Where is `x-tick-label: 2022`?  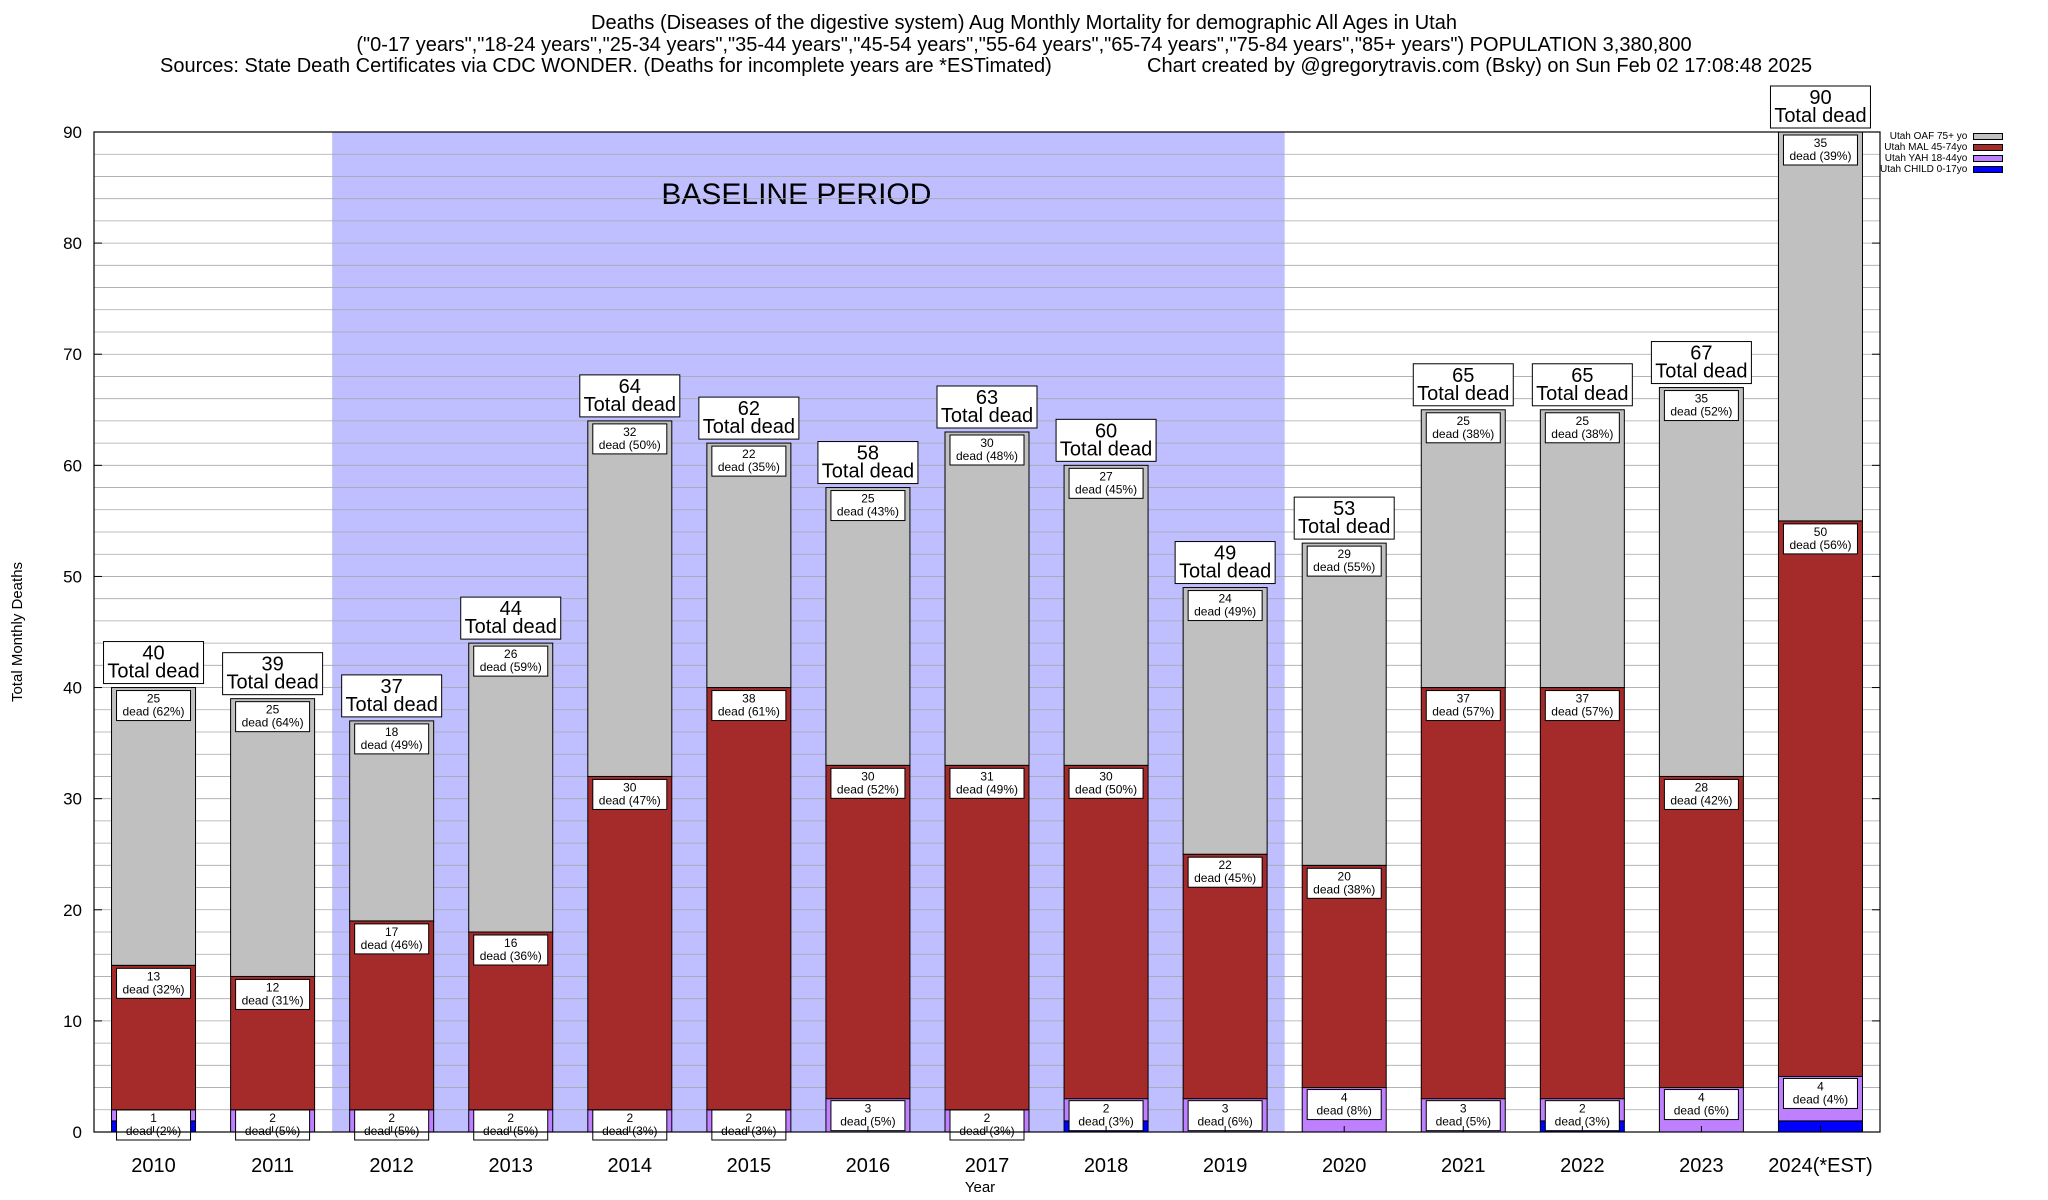
x-tick-label: 2022 is located at coordinates (1582, 1166).